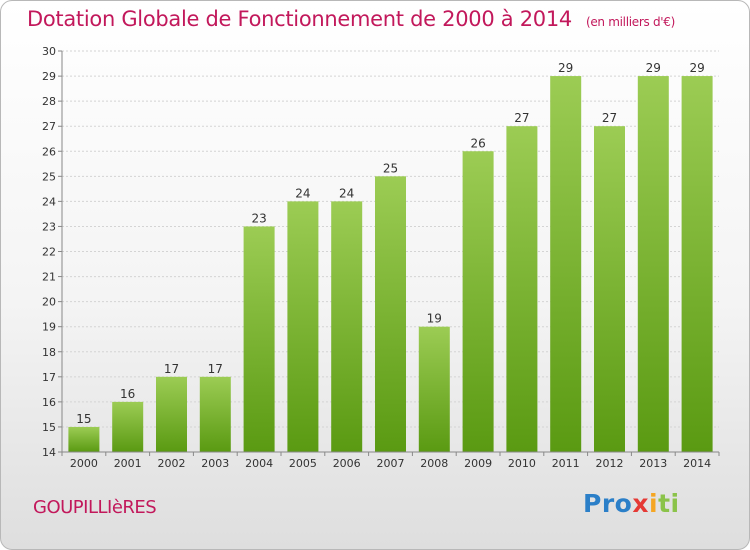 This screenshot has width=750, height=550. I want to click on logo-letter: o, so click(623, 503).